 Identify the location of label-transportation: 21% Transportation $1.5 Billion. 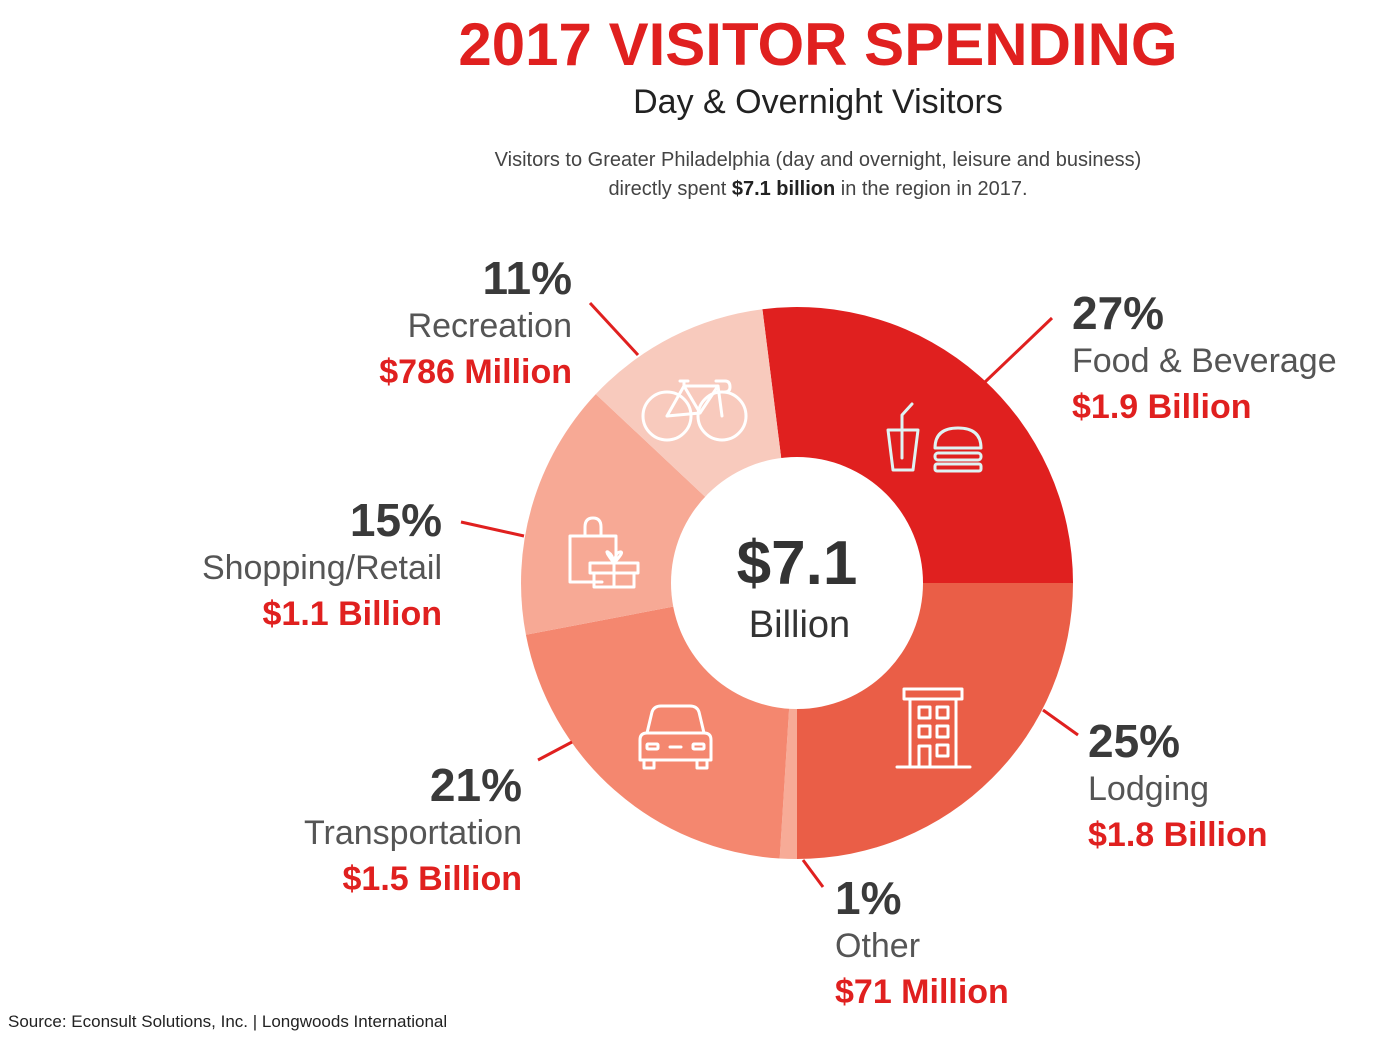
(372, 832).